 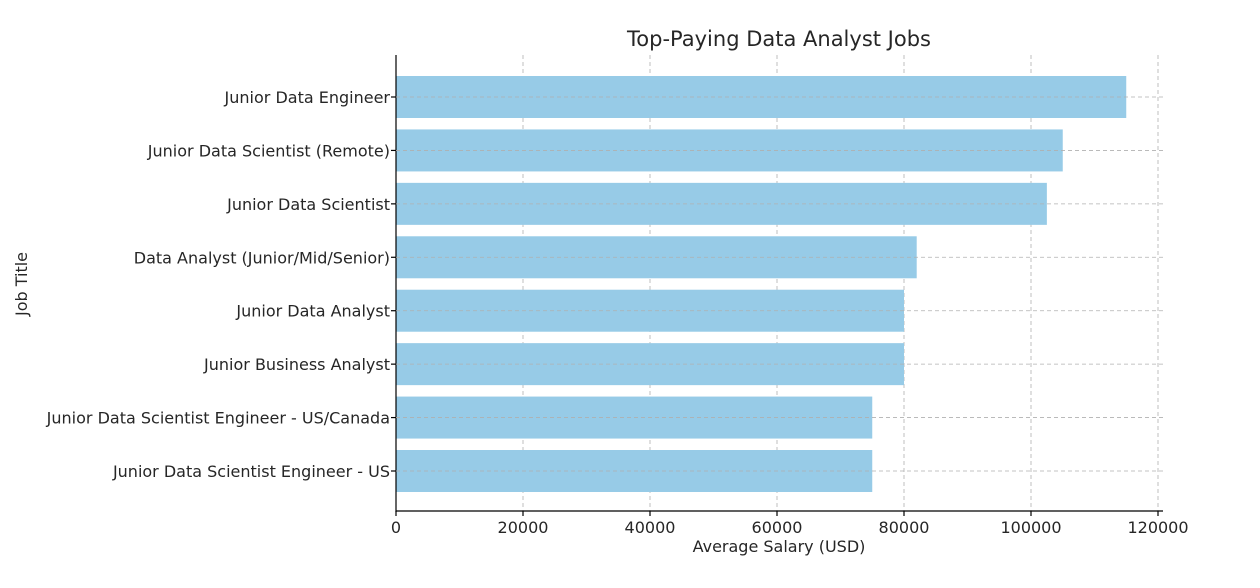 I want to click on category-label: Junior Data Scientist (Remote), so click(x=268, y=150).